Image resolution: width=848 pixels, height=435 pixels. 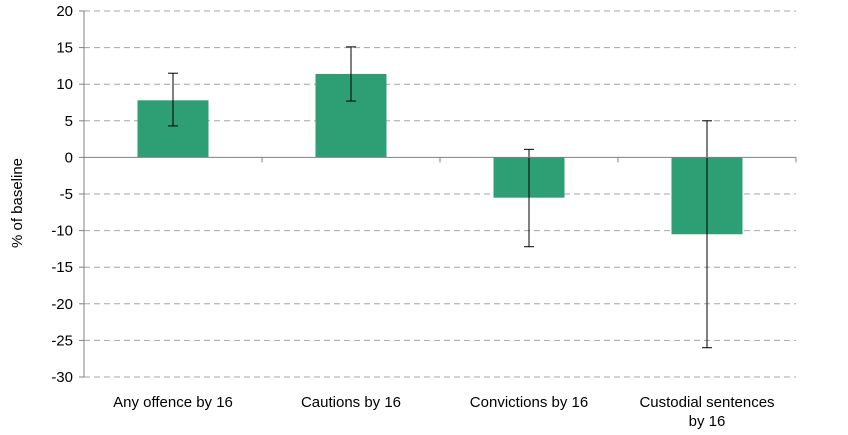 I want to click on y-tick-label: 0, so click(x=69, y=157).